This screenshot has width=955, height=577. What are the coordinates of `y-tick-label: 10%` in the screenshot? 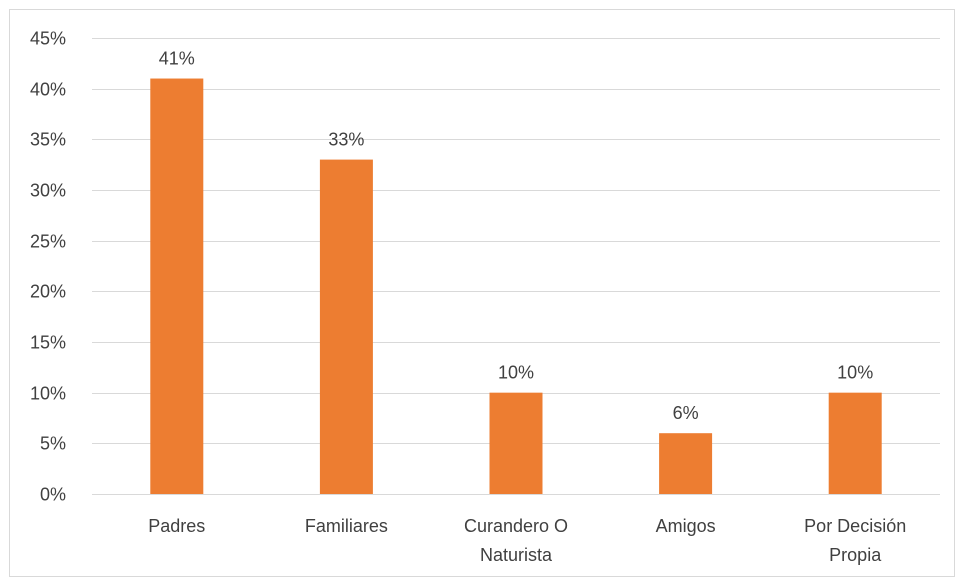 It's located at (48, 394).